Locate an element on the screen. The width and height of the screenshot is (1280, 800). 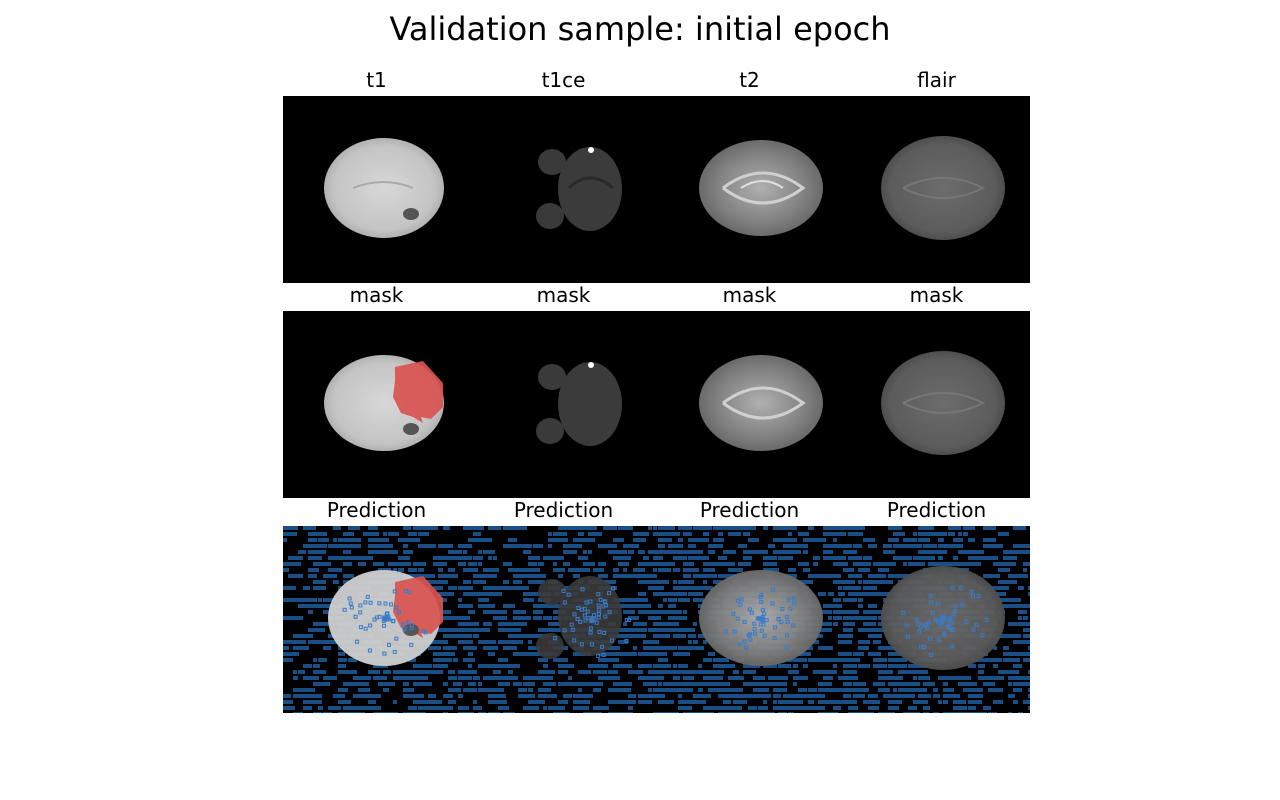
brain-t1ce-prediction is located at coordinates (579, 617).